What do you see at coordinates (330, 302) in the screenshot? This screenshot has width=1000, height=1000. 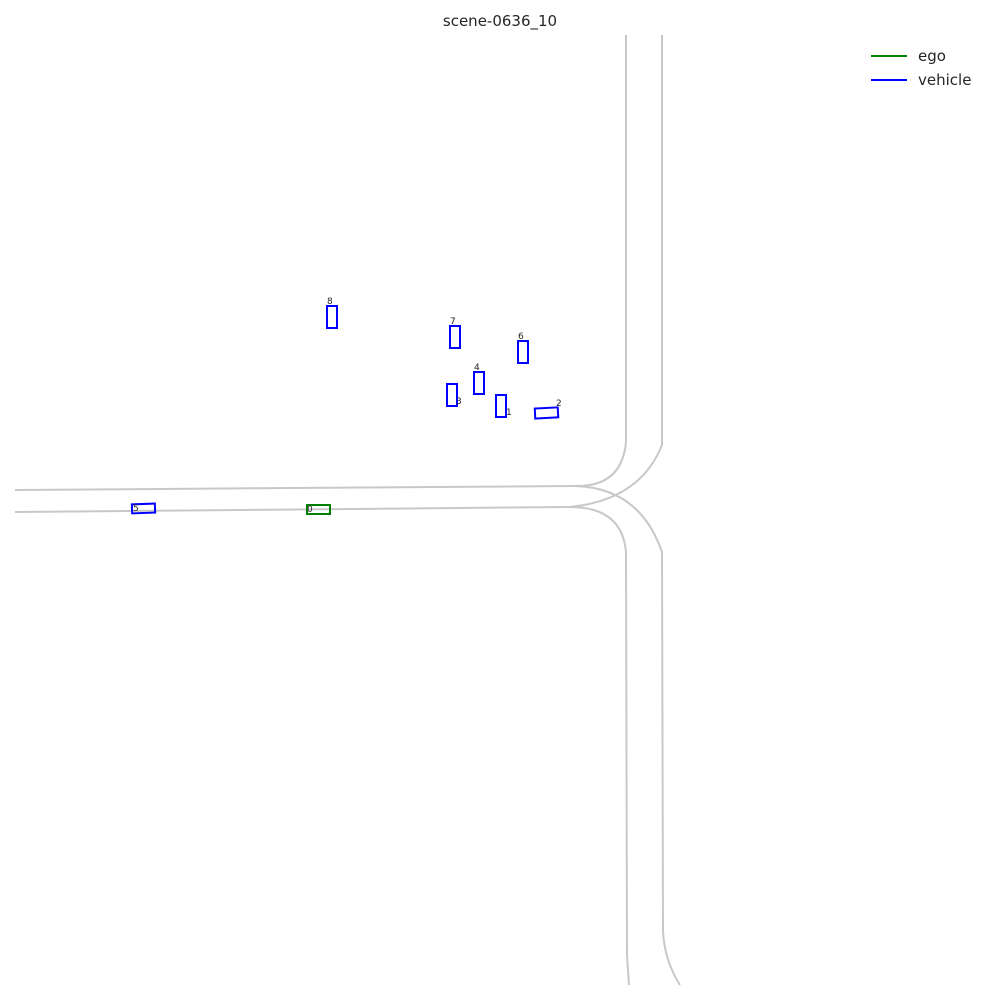 I see `agent-label-8: 8` at bounding box center [330, 302].